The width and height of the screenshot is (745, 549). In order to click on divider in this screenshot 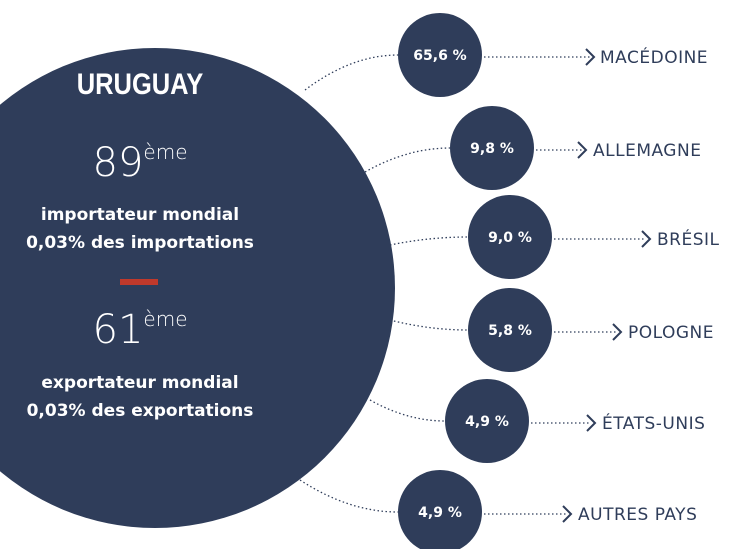, I will do `click(139, 282)`.